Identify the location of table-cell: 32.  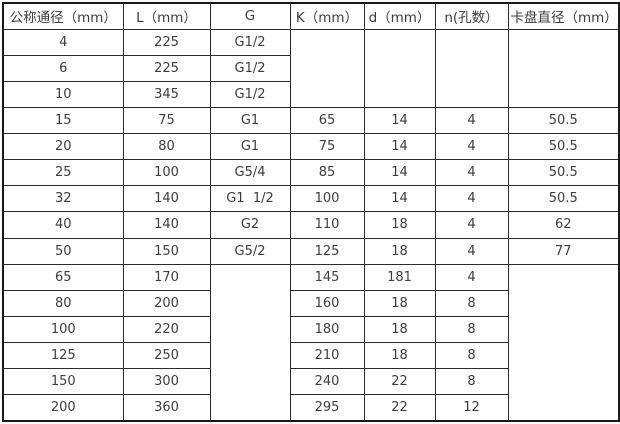
(63, 199).